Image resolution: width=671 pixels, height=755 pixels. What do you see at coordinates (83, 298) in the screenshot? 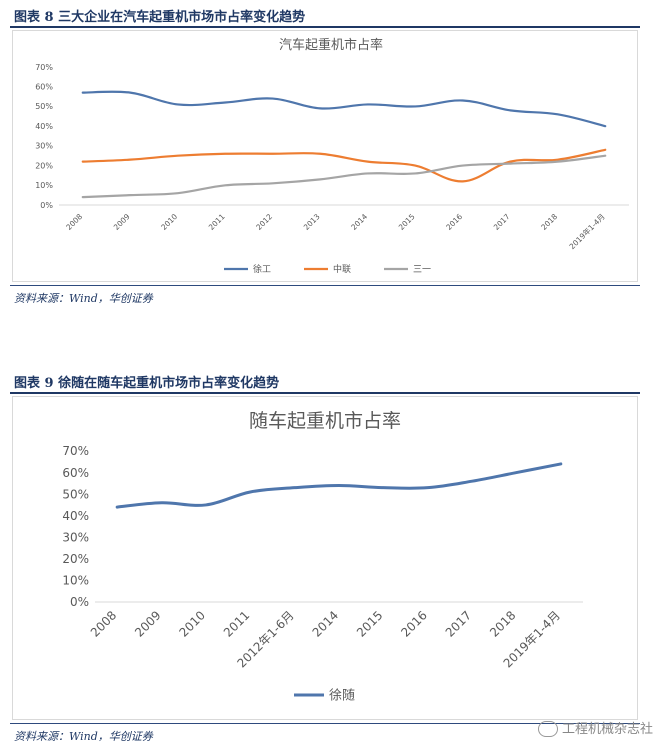
I see `figure-8-source: 资料来源：Wind，华创证券` at bounding box center [83, 298].